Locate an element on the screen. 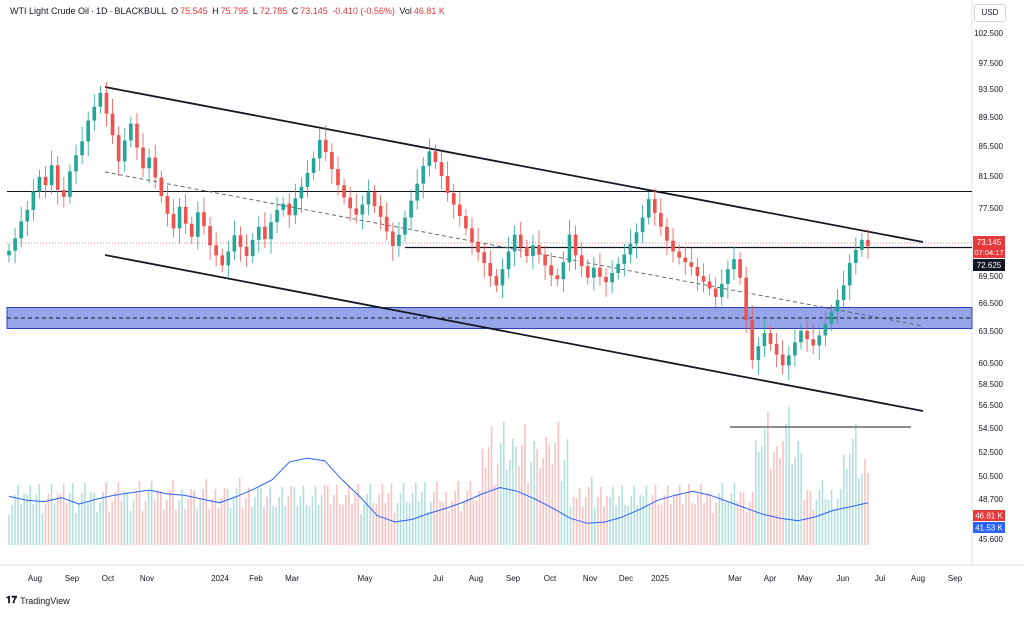  price-tick-label: 102.500 is located at coordinates (988, 33).